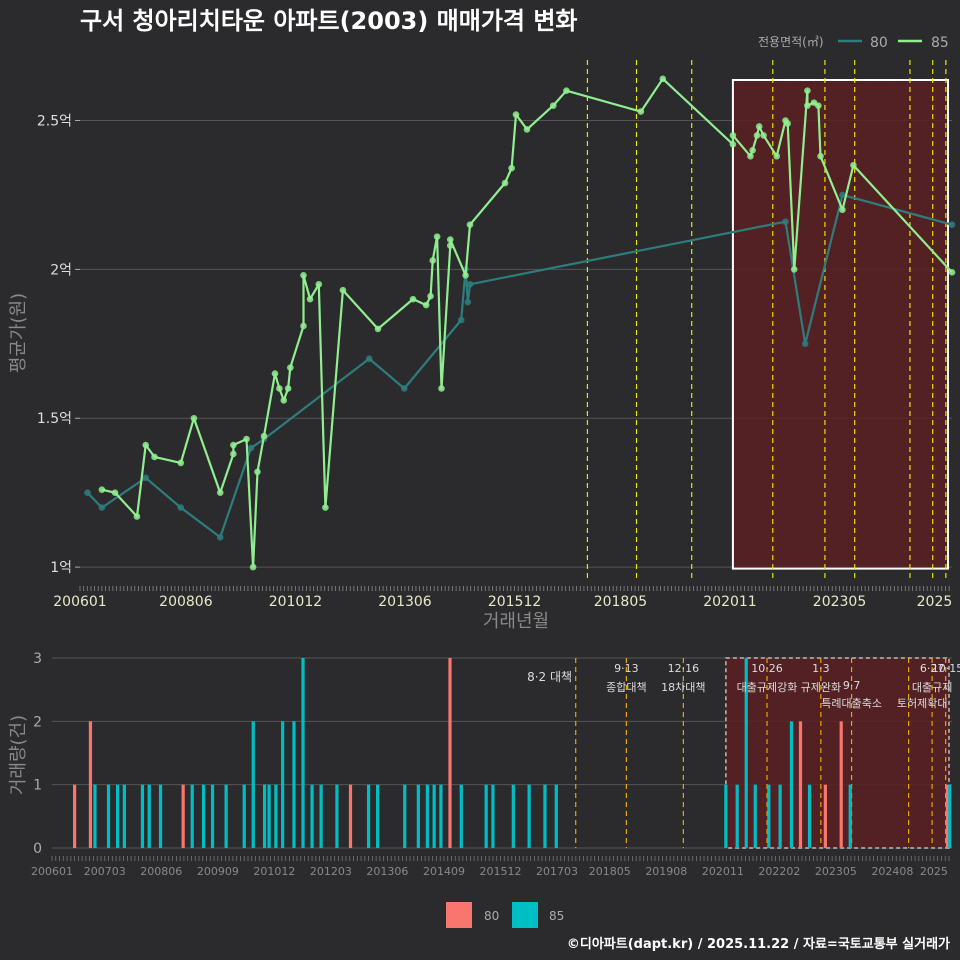  What do you see at coordinates (295, 602) in the screenshot?
I see `x-tick-label: 201012` at bounding box center [295, 602].